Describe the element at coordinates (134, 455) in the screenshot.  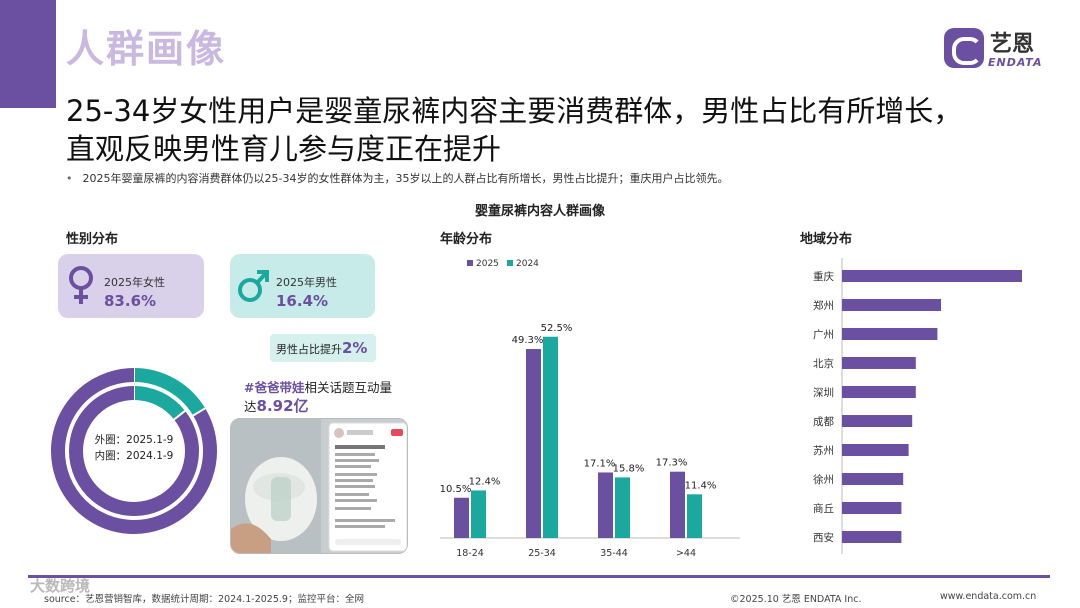
I see `donut-inner-label: 内圈：2024.1-9` at that location.